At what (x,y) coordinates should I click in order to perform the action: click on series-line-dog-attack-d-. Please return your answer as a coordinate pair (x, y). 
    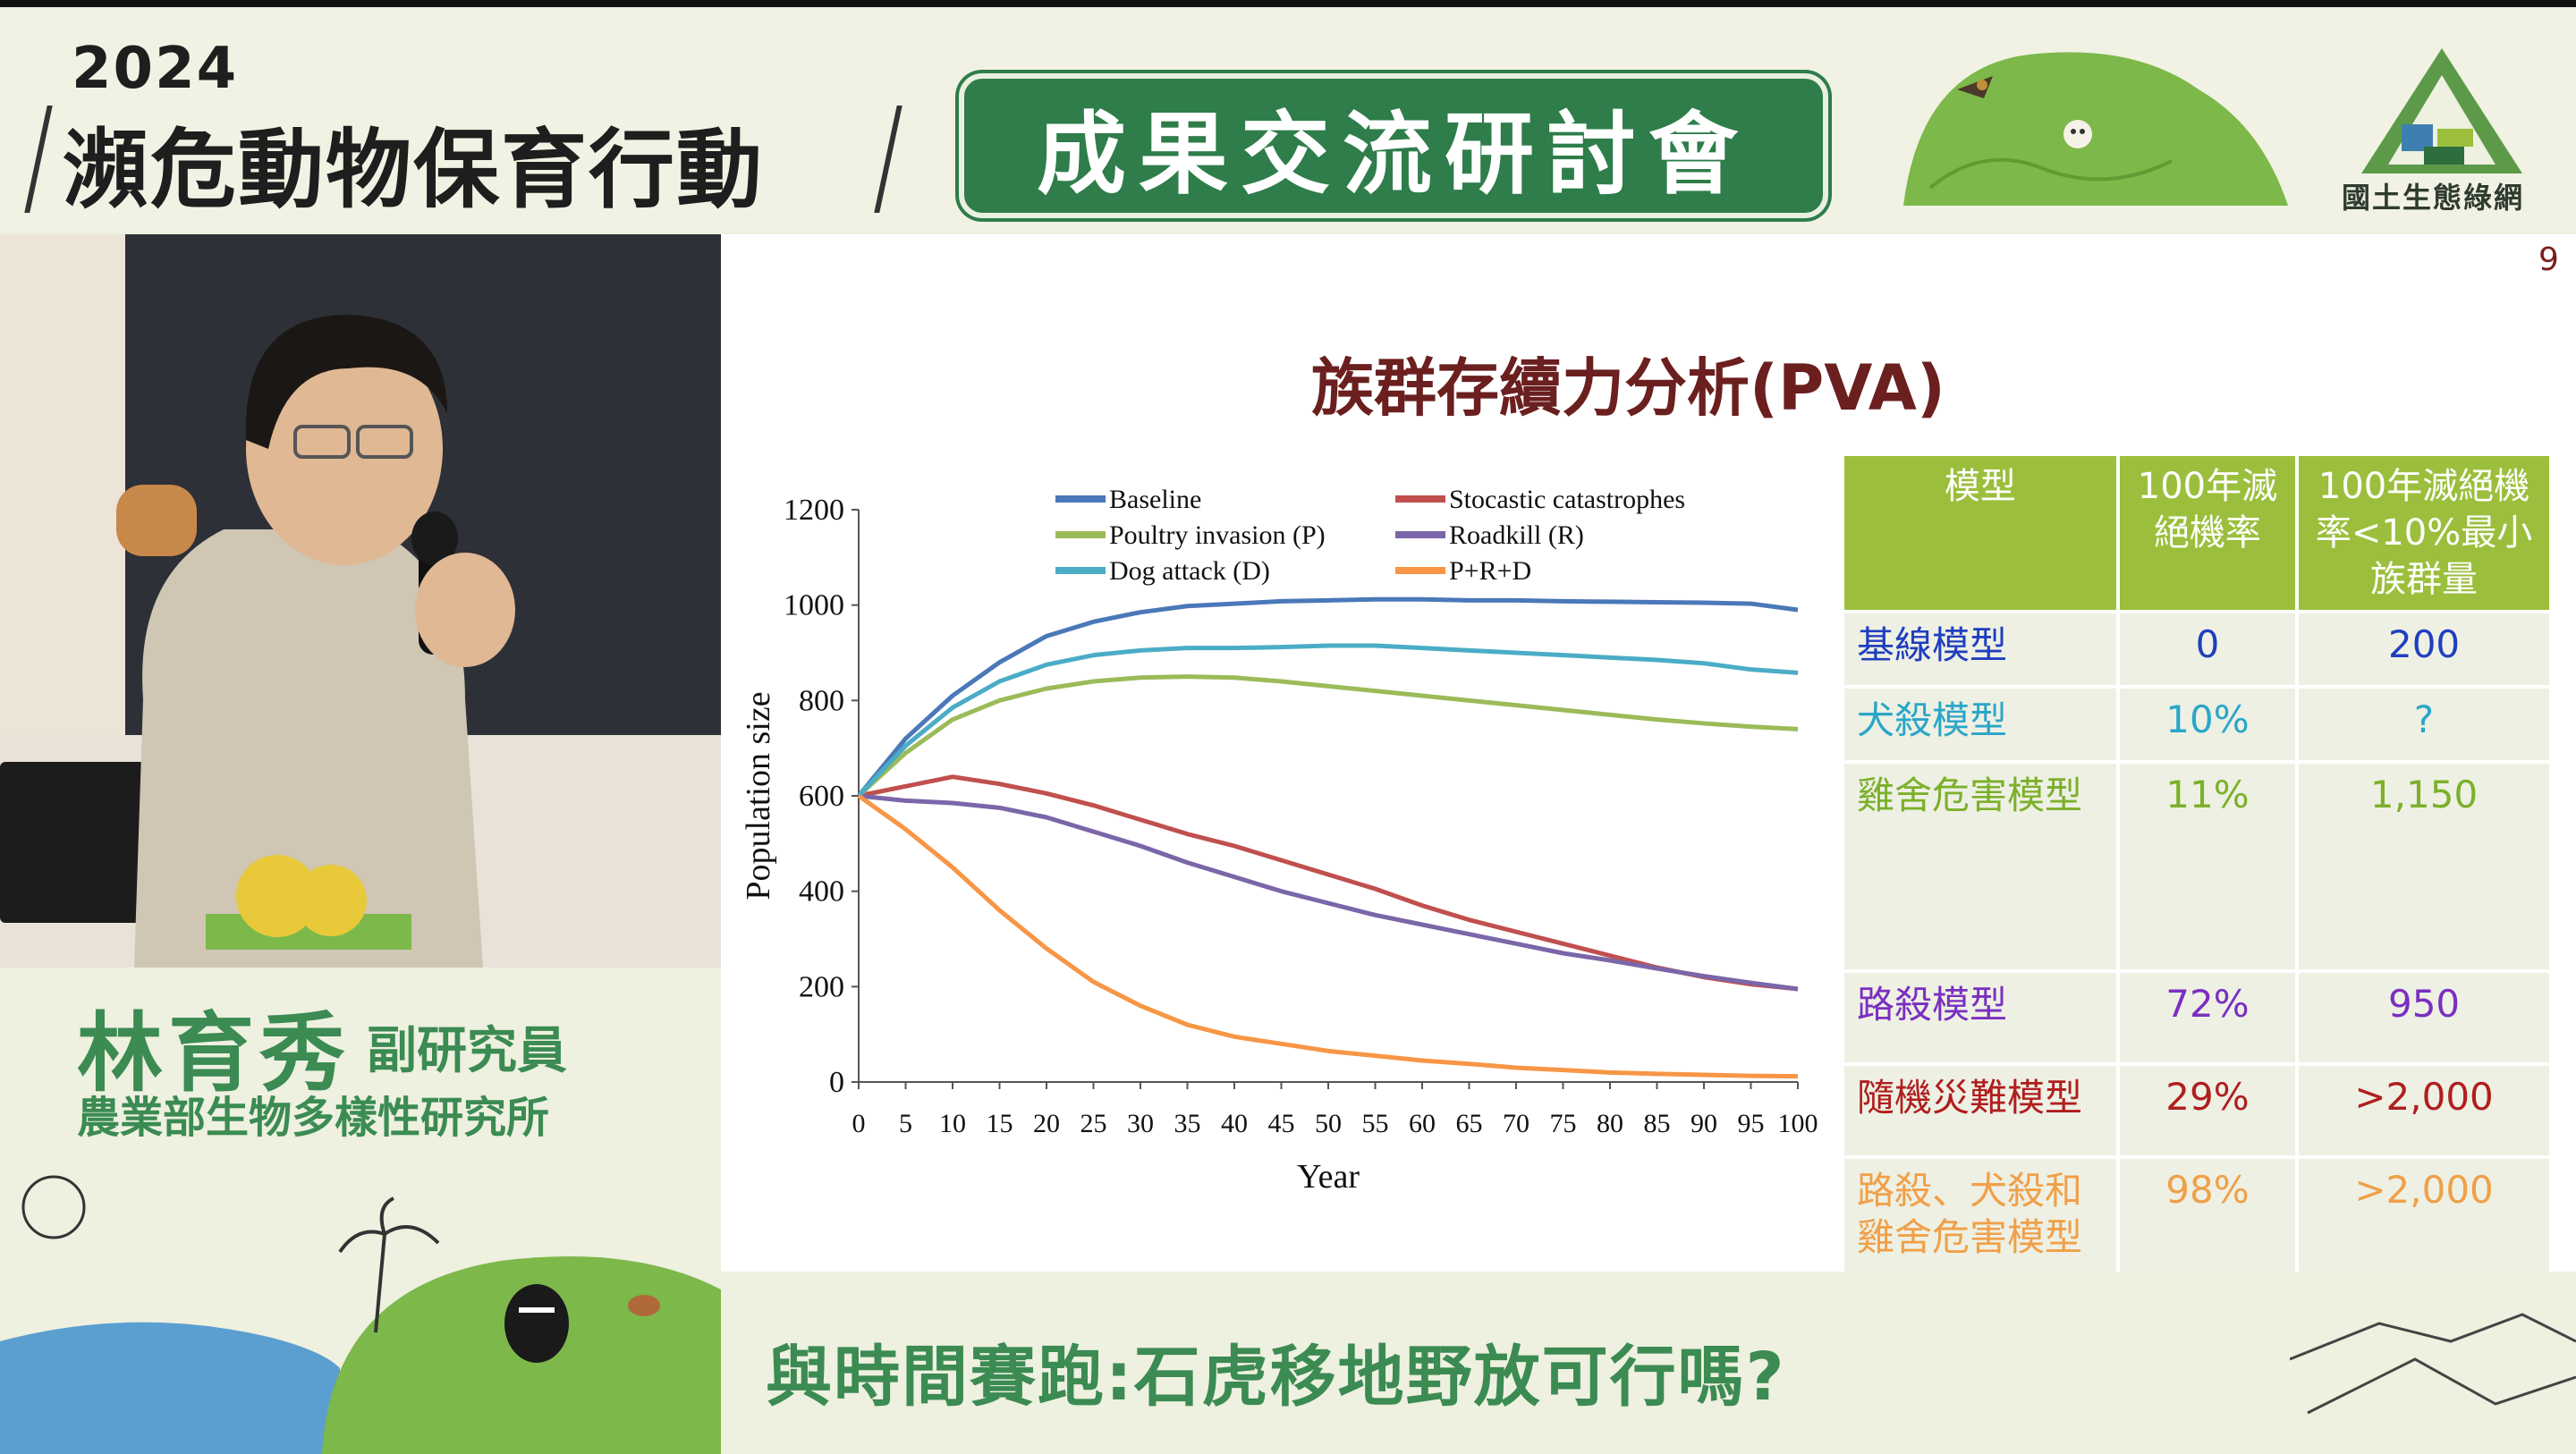
    Looking at the image, I should click on (1328, 720).